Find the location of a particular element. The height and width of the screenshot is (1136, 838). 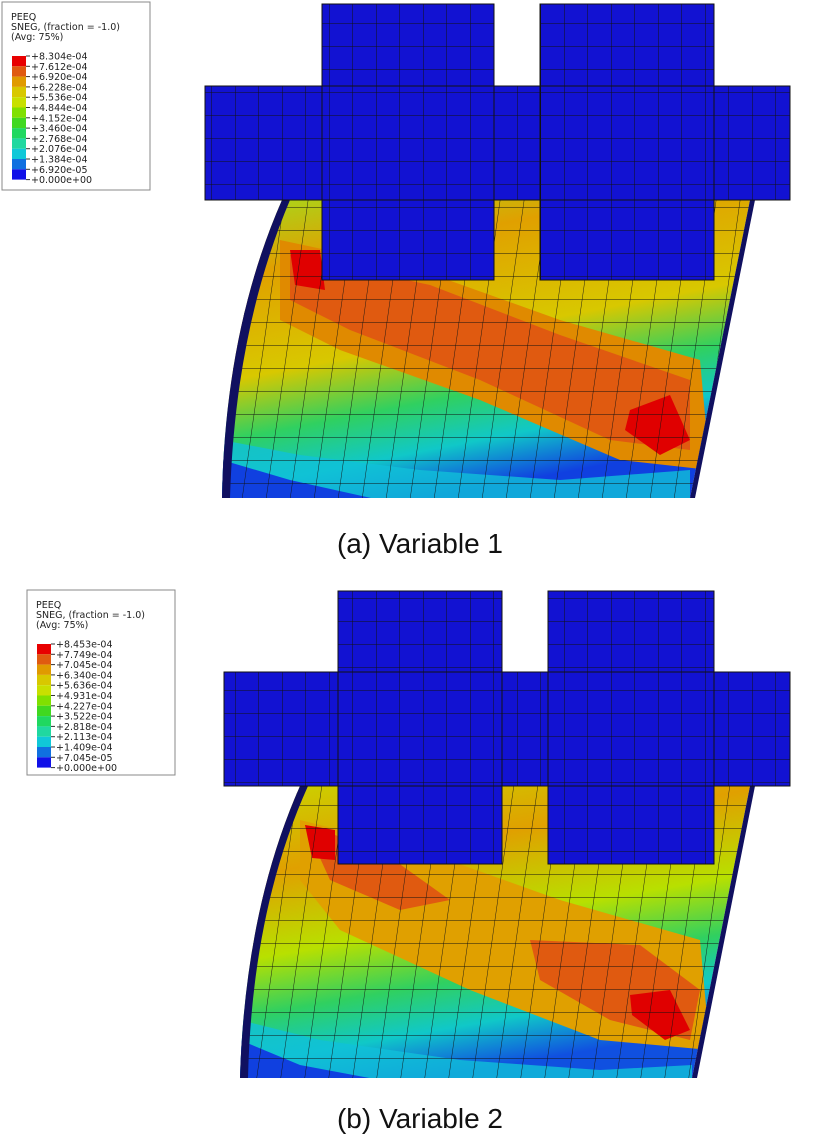

legend-label: +5.536e-04 is located at coordinates (59, 98).